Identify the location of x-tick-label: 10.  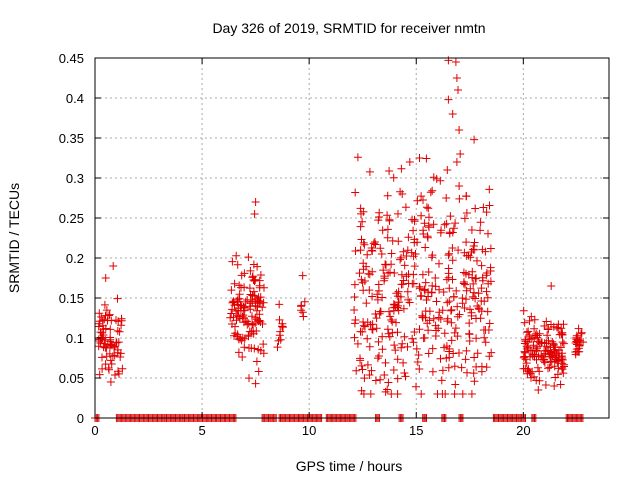
(309, 430).